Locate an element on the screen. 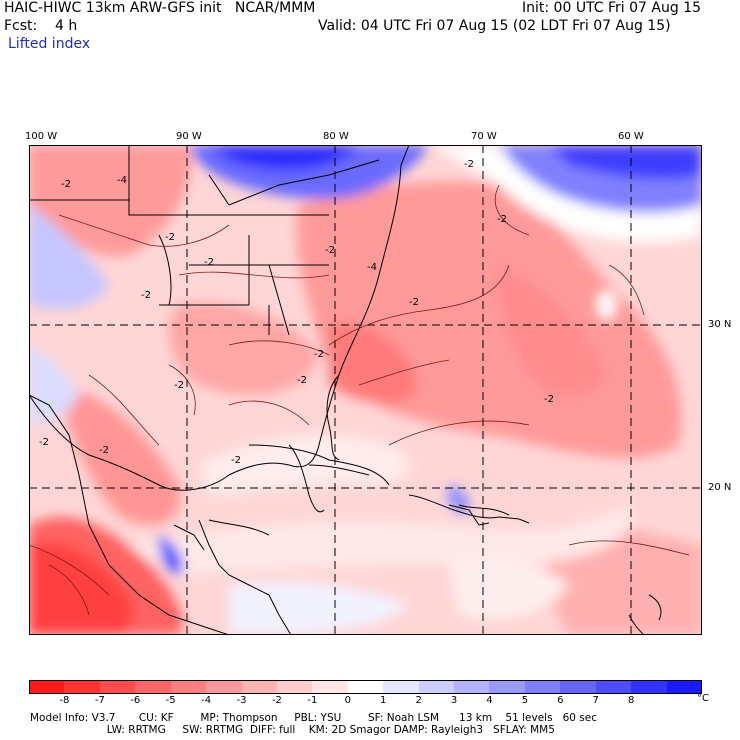 This screenshot has width=740, height=740. colorbar-tick-label: 7 is located at coordinates (595, 700).